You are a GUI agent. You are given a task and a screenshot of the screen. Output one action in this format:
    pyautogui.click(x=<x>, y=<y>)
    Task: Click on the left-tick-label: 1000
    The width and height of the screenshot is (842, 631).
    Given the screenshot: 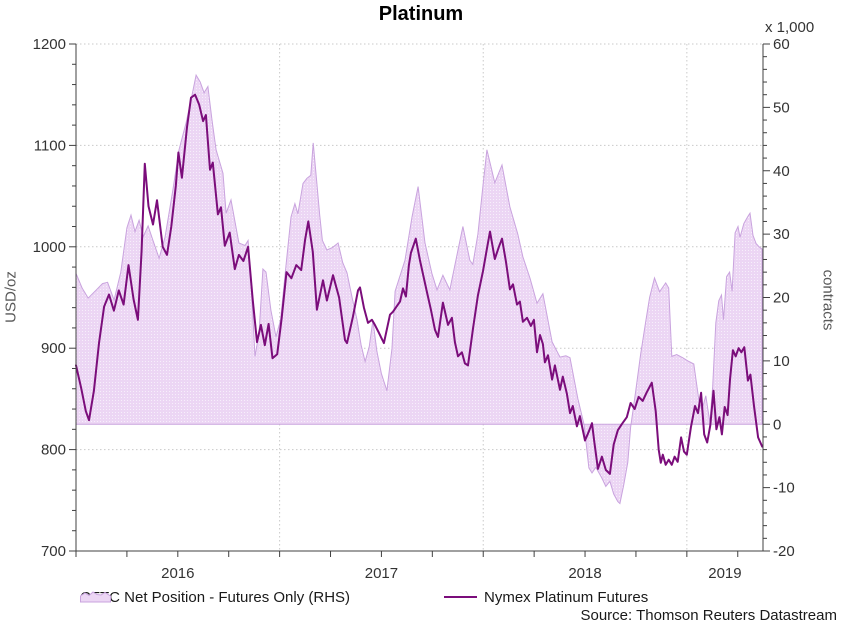 What is the action you would take?
    pyautogui.click(x=49, y=247)
    